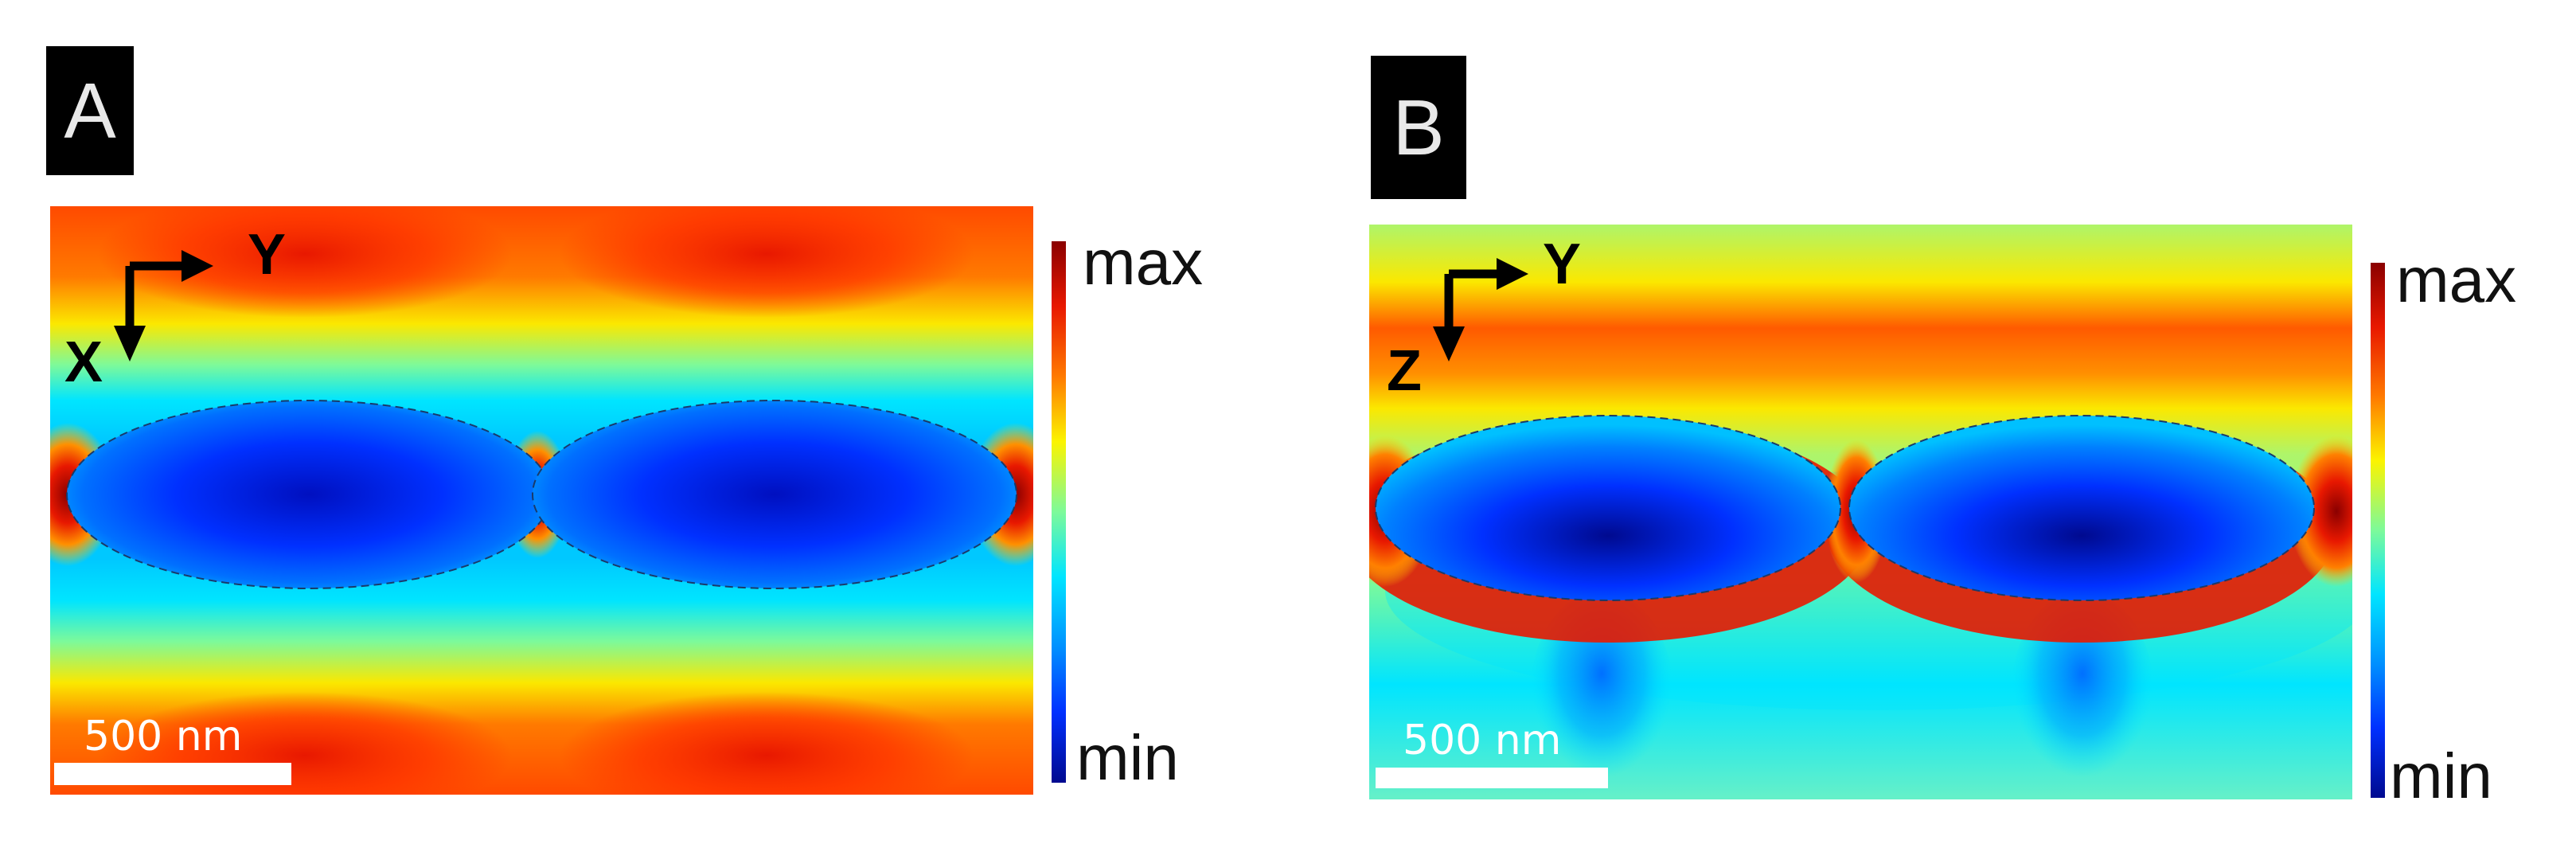 This screenshot has height=848, width=2576. Describe the element at coordinates (1127, 757) in the screenshot. I see `colorbar-a-min: min` at that location.